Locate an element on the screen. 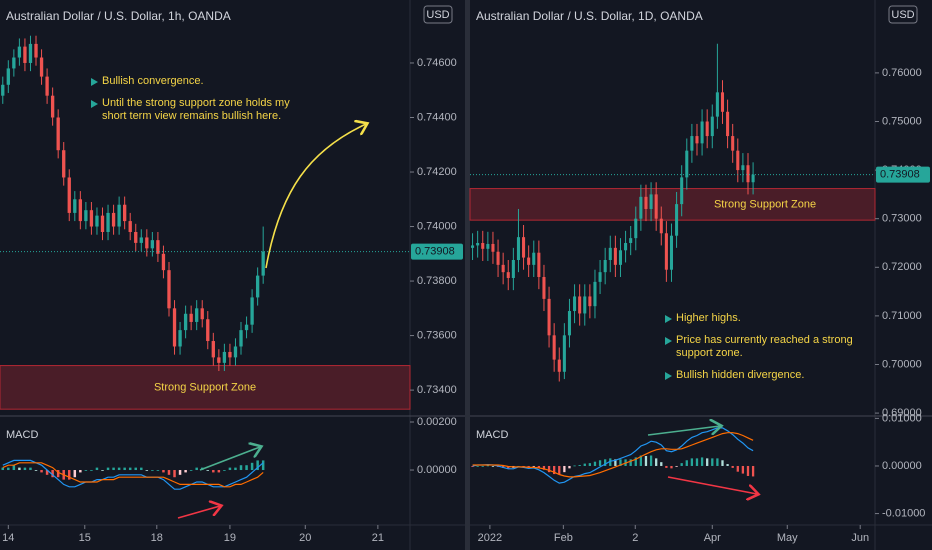  y-tick-label: -0.01000 is located at coordinates (903, 513).